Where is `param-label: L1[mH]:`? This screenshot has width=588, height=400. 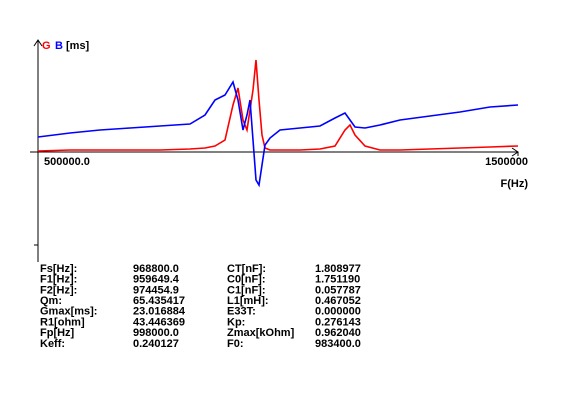 param-label: L1[mH]: is located at coordinates (248, 301).